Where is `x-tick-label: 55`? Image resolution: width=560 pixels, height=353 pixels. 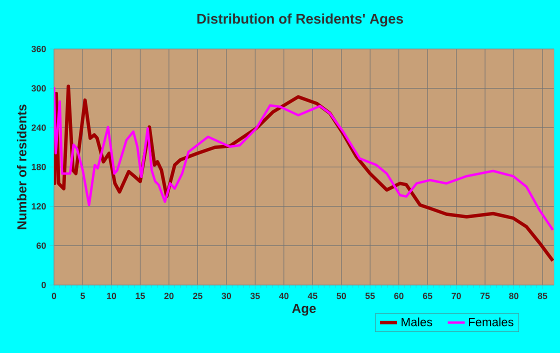 x-tick-label: 55 is located at coordinates (370, 296).